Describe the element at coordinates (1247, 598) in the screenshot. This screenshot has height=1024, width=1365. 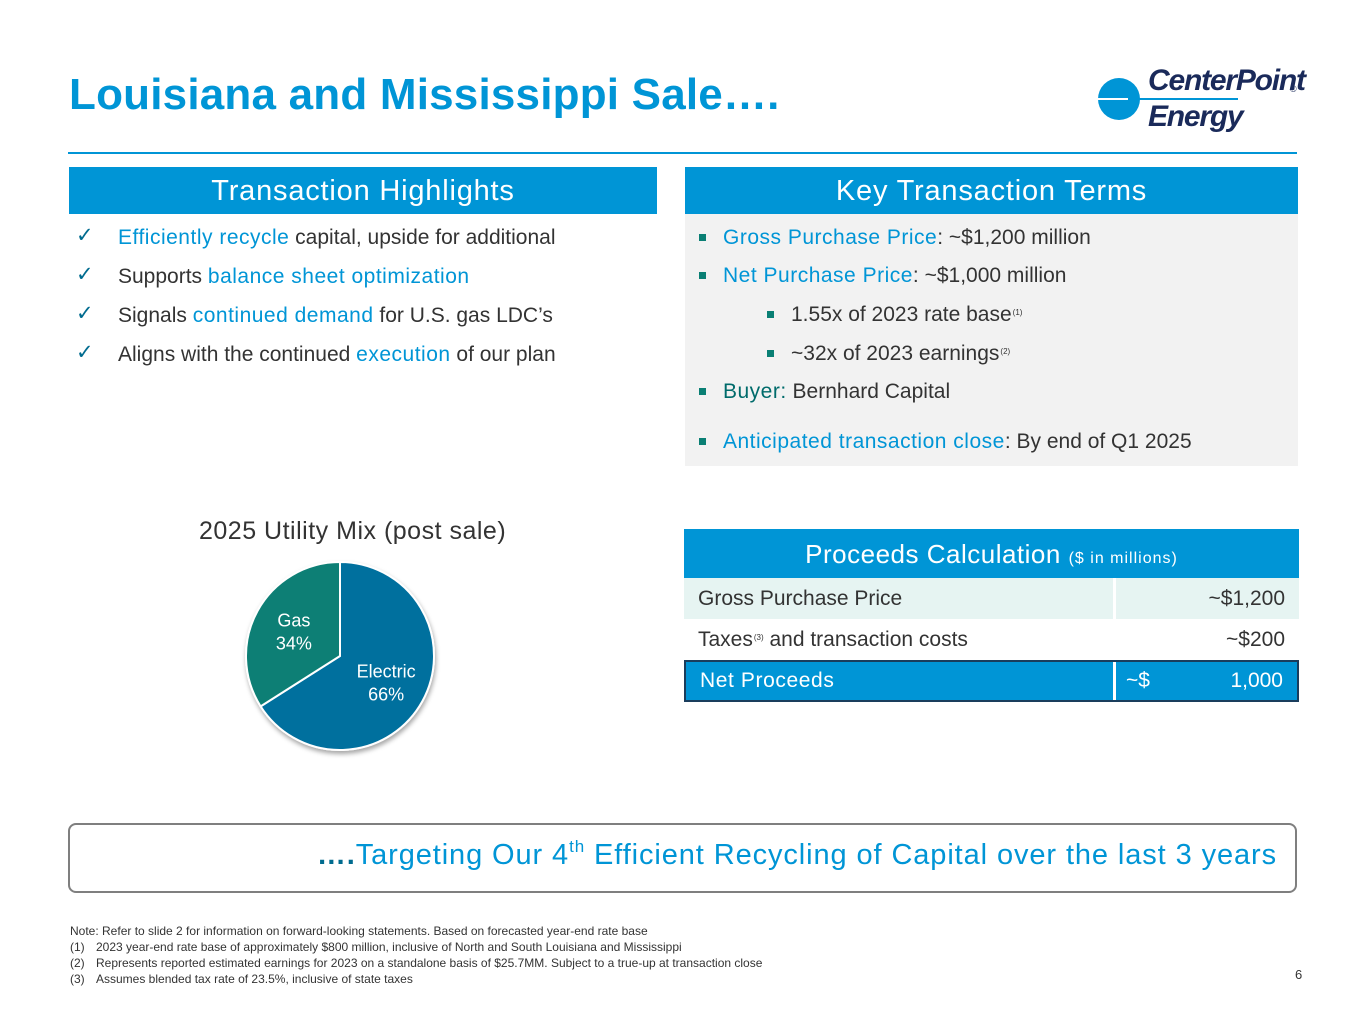
I see `row-value: ~$1,200` at that location.